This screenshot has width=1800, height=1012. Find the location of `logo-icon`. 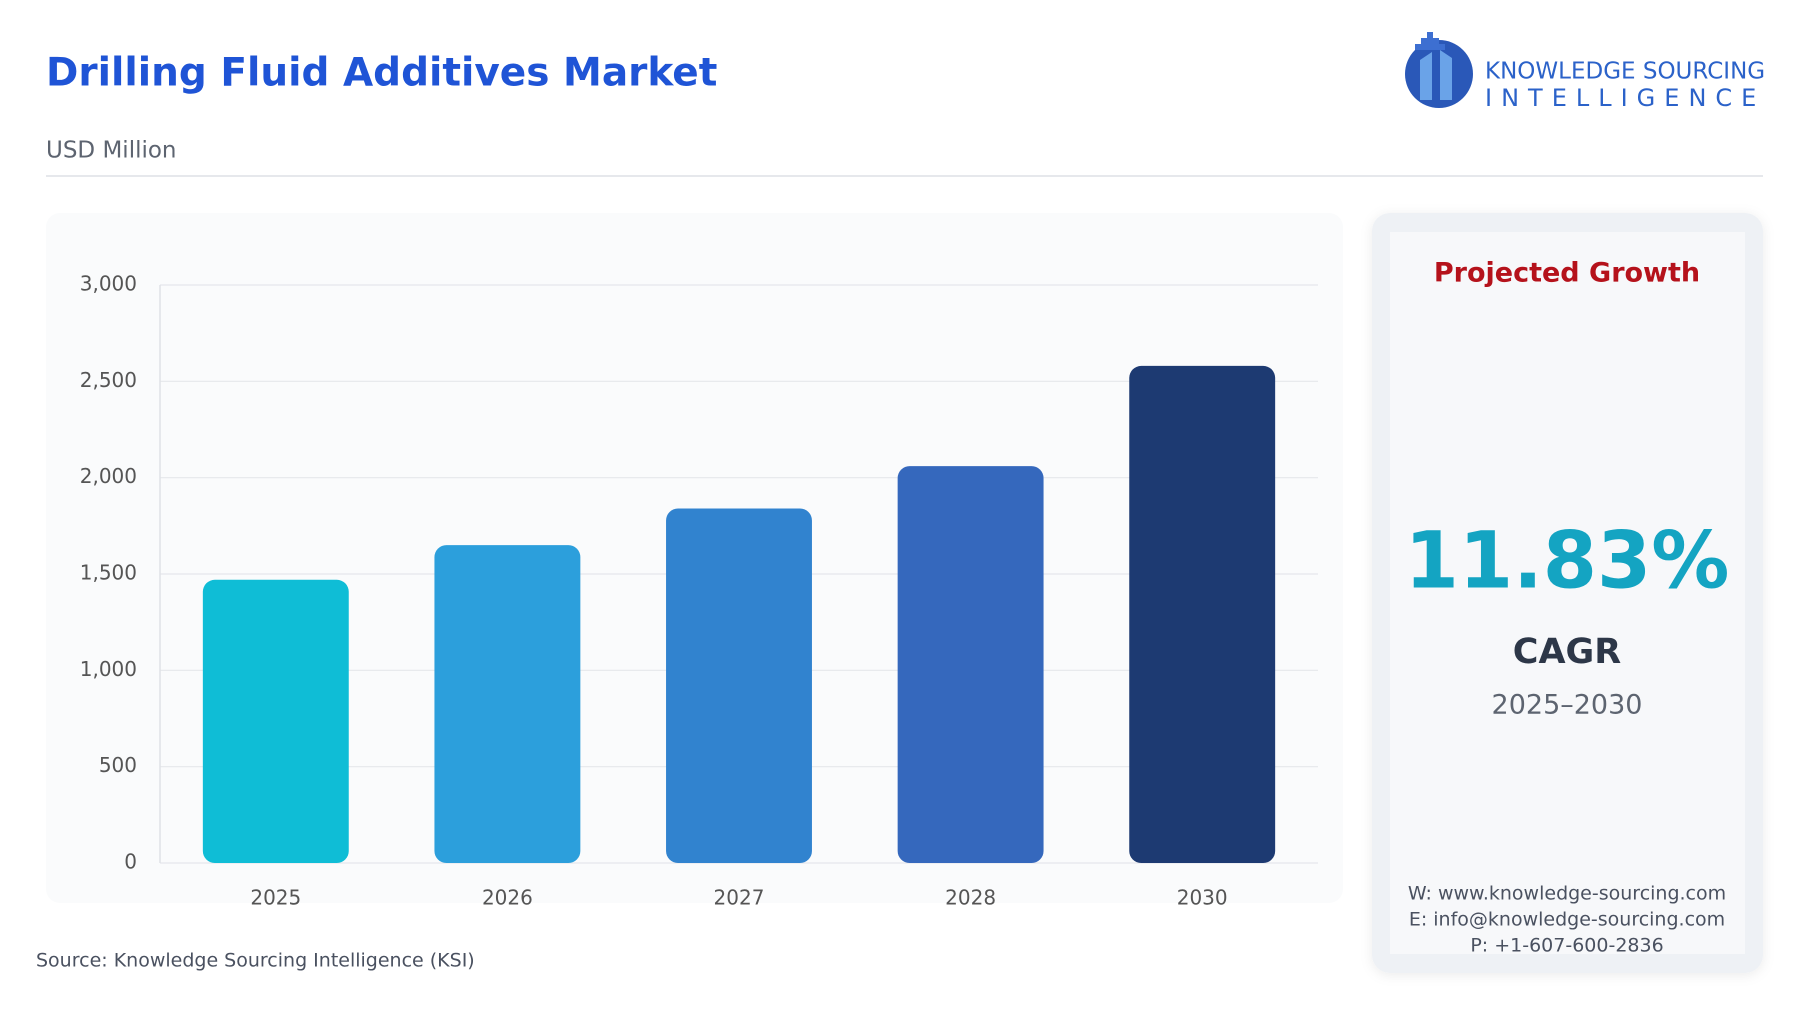

logo-icon is located at coordinates (1439, 74).